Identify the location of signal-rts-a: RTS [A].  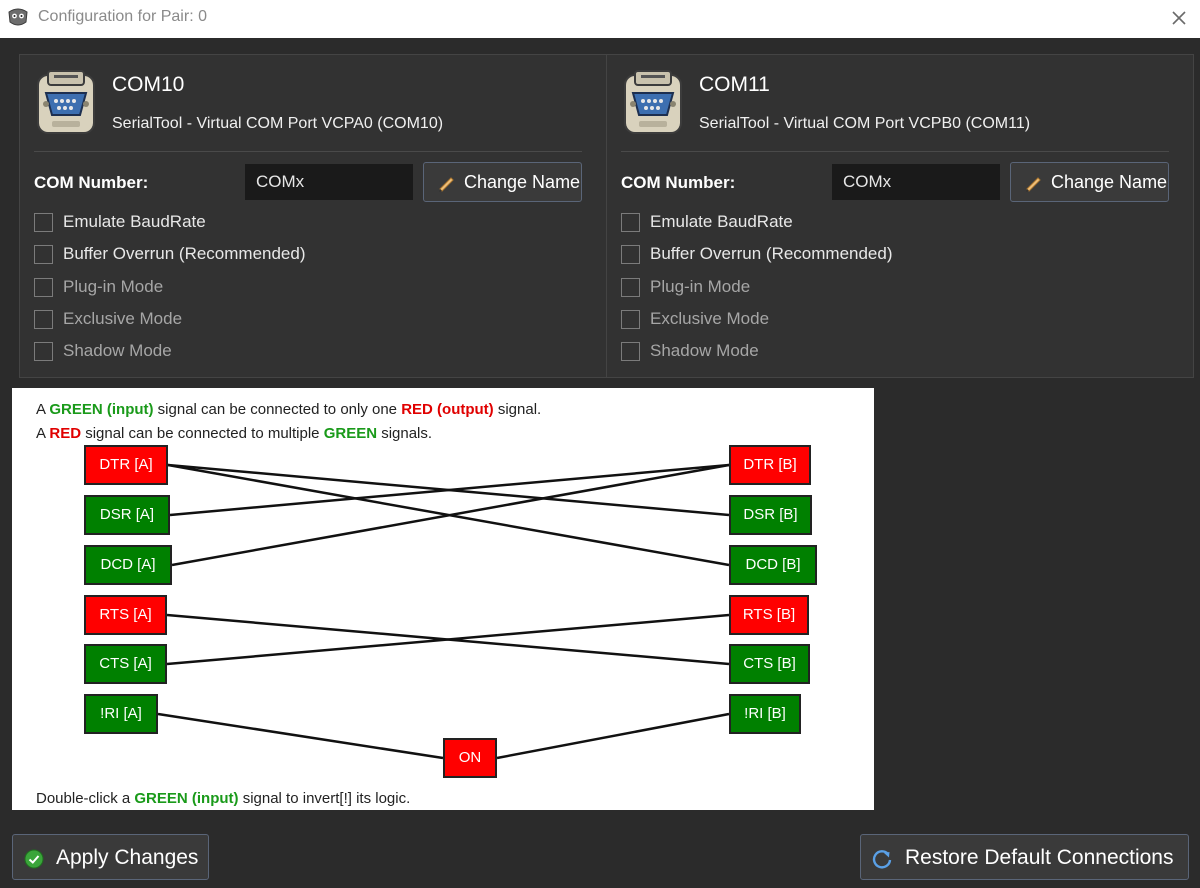
(125, 615).